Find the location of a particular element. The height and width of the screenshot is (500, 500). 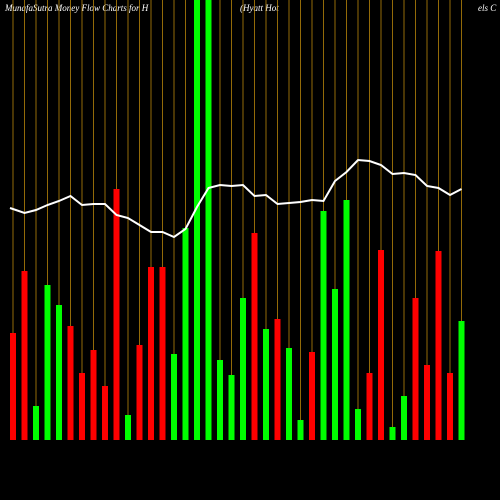

chart-title: (Hyatt Hot is located at coordinates (259, 8).